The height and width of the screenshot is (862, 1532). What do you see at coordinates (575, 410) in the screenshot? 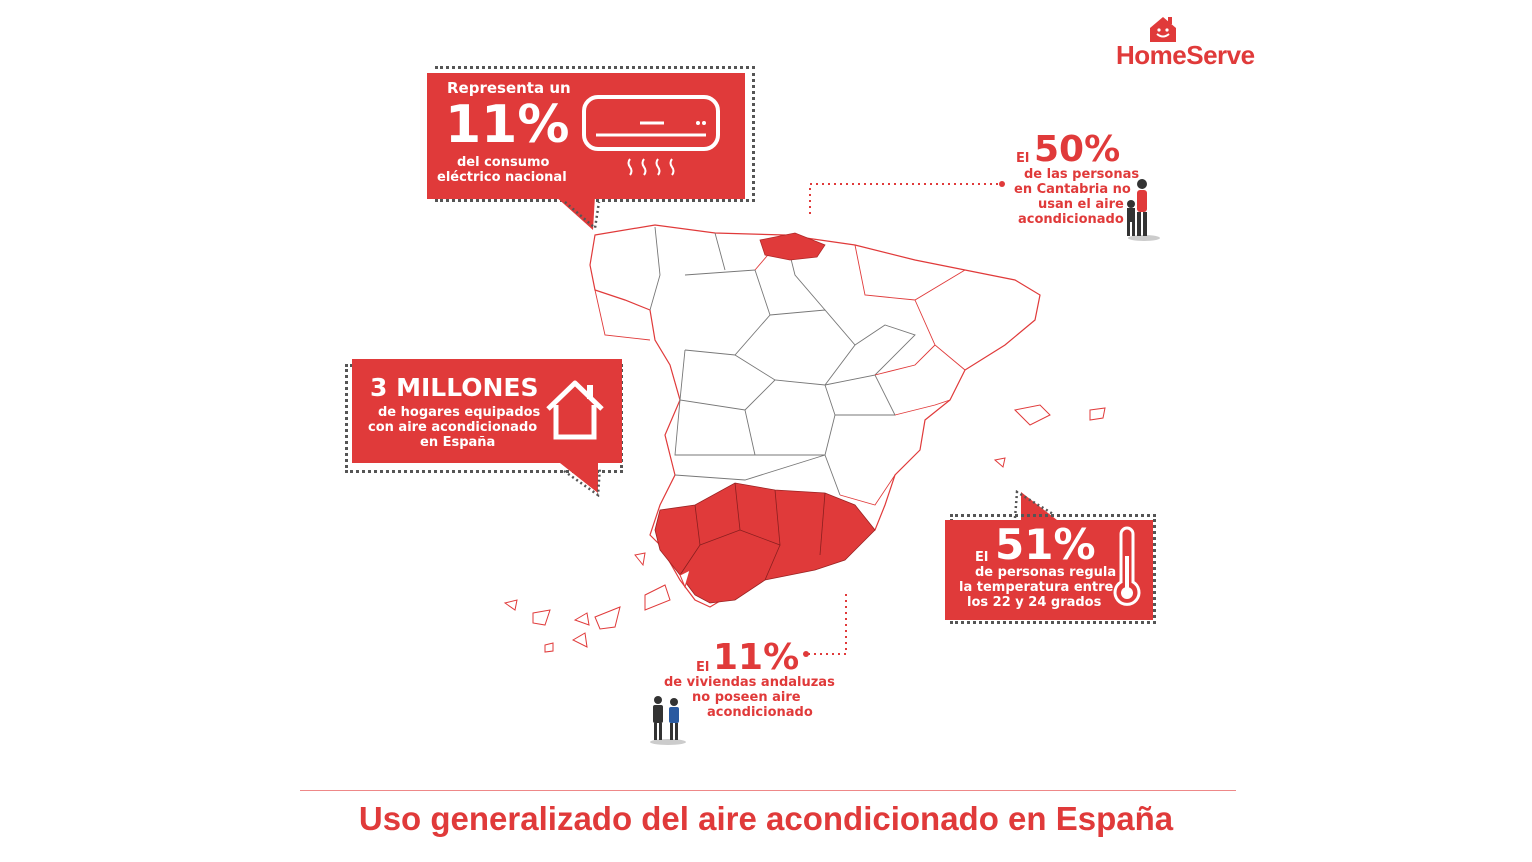
I see `house-outline-icon` at bounding box center [575, 410].